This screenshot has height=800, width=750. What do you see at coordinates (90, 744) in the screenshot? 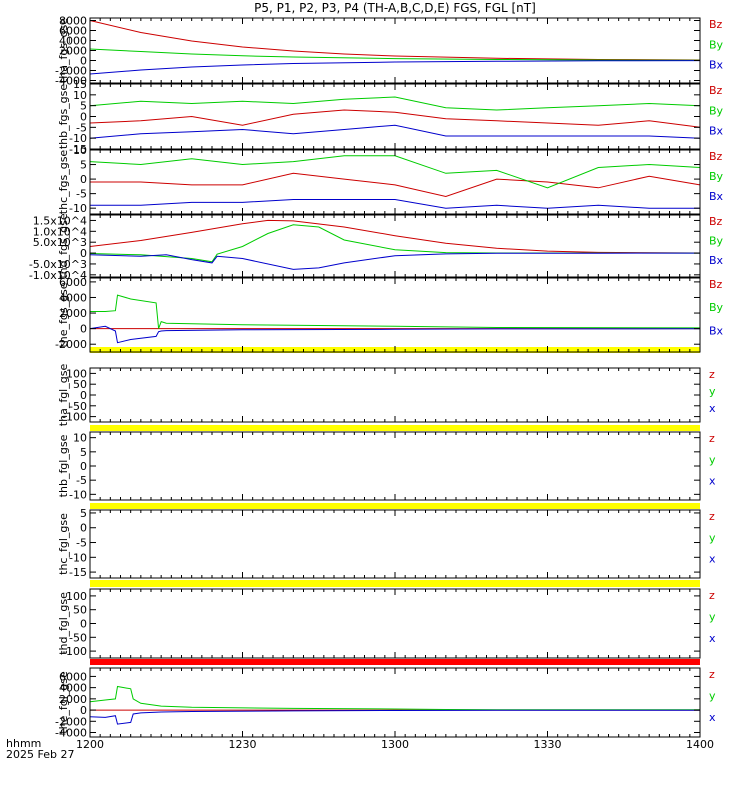
I see `x-tick-label: 1200` at bounding box center [90, 744].